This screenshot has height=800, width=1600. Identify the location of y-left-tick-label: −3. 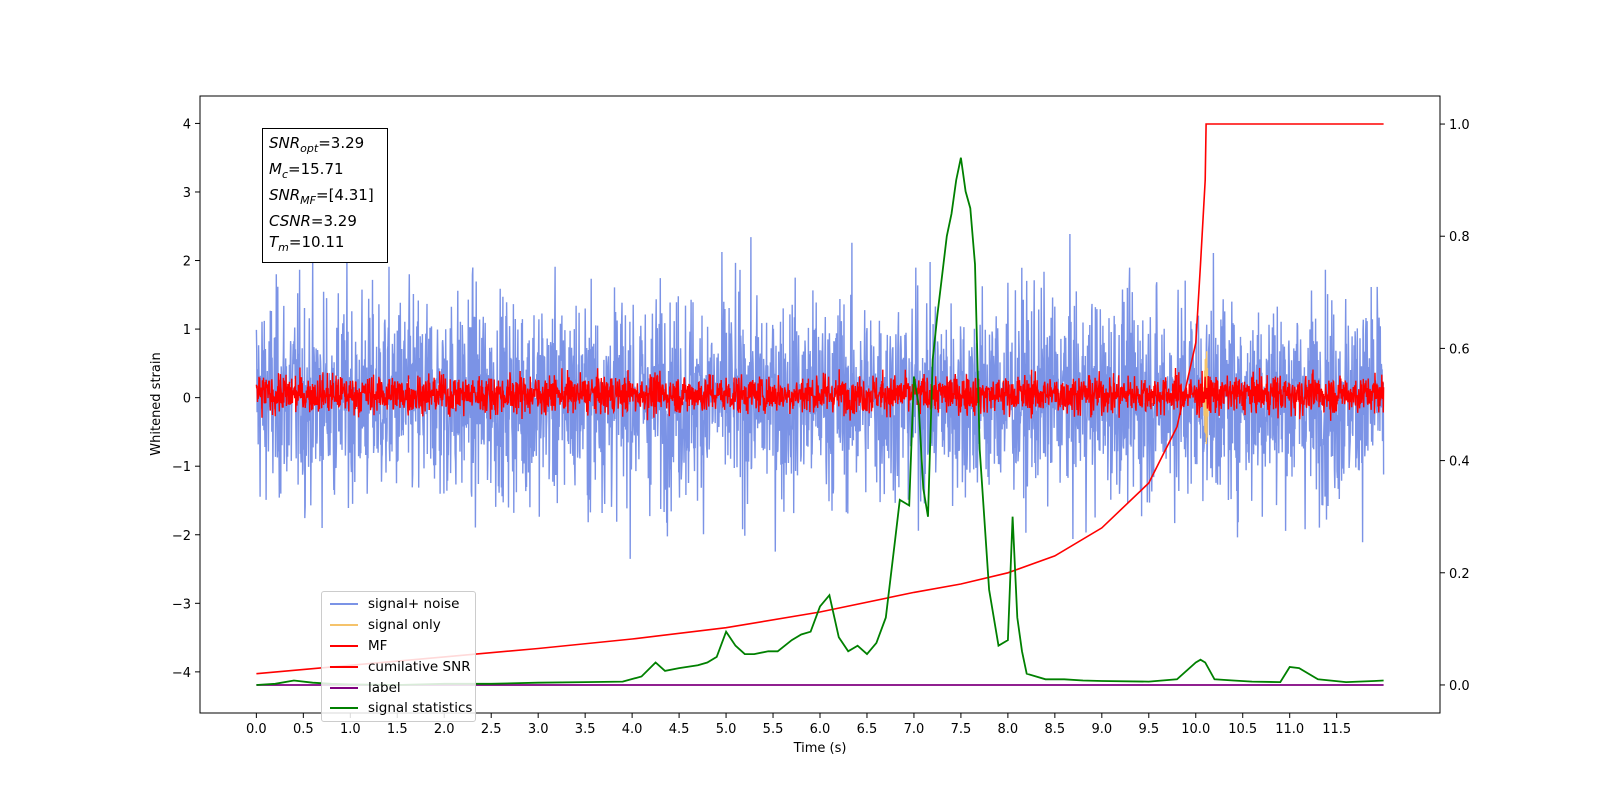
(181, 604).